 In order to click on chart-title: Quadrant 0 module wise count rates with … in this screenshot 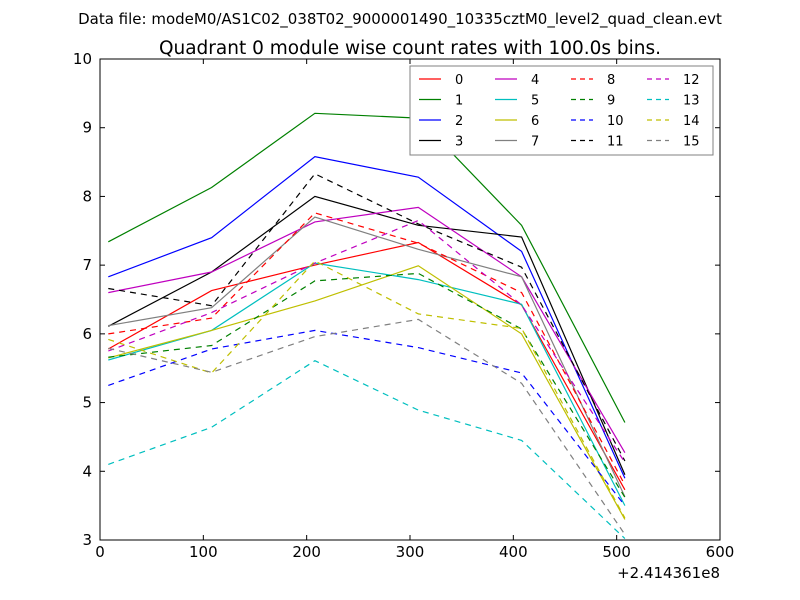, I will do `click(410, 48)`.